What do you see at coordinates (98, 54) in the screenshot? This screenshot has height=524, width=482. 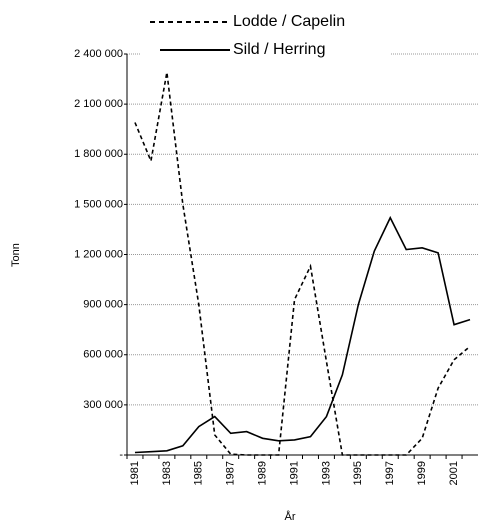 I see `y-tick-label: 2 400 000` at bounding box center [98, 54].